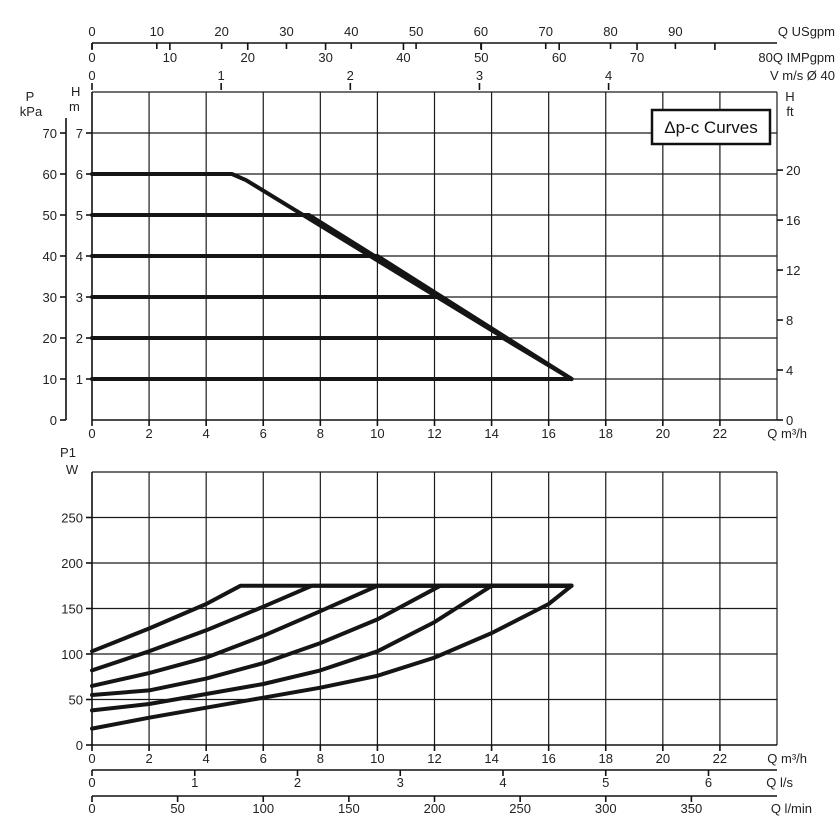  I want to click on velocity-tick-label: 4, so click(608, 75).